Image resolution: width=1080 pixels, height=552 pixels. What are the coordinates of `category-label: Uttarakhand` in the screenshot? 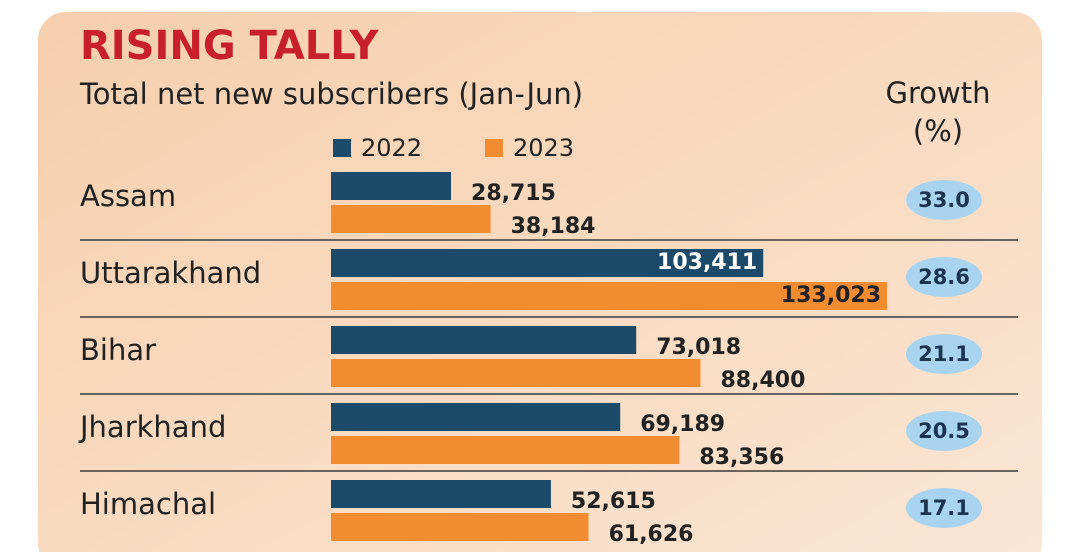 It's located at (170, 273).